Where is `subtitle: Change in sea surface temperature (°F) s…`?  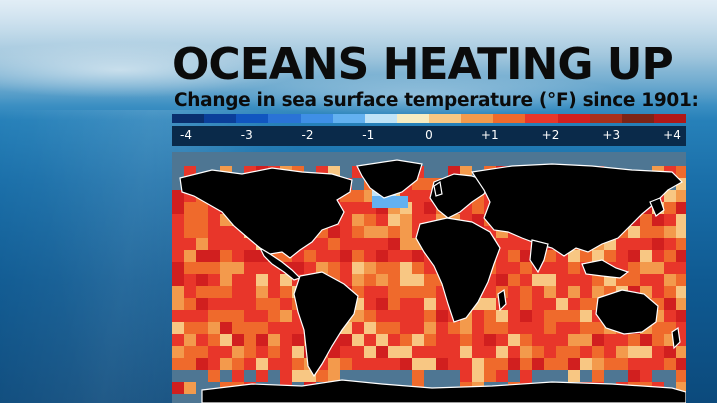 subtitle: Change in sea surface temperature (°F) s… is located at coordinates (436, 100).